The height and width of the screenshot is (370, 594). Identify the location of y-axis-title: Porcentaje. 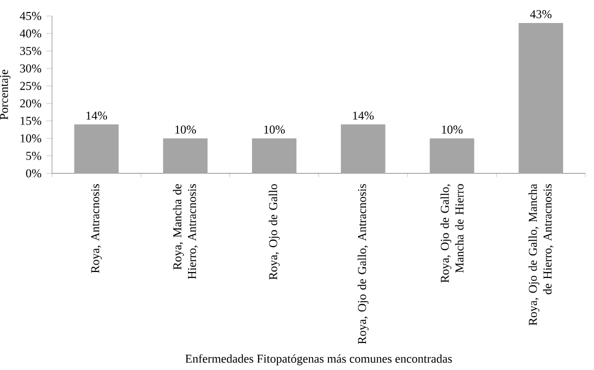
(5, 95).